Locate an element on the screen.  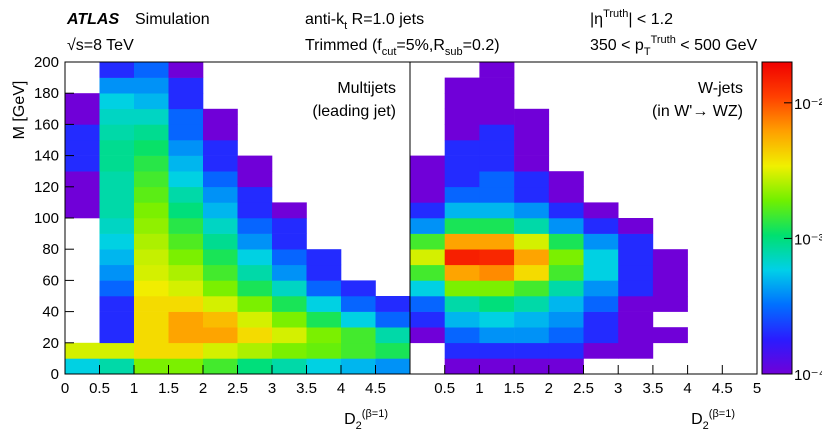
x-tick-label: 1.5 is located at coordinates (168, 388).